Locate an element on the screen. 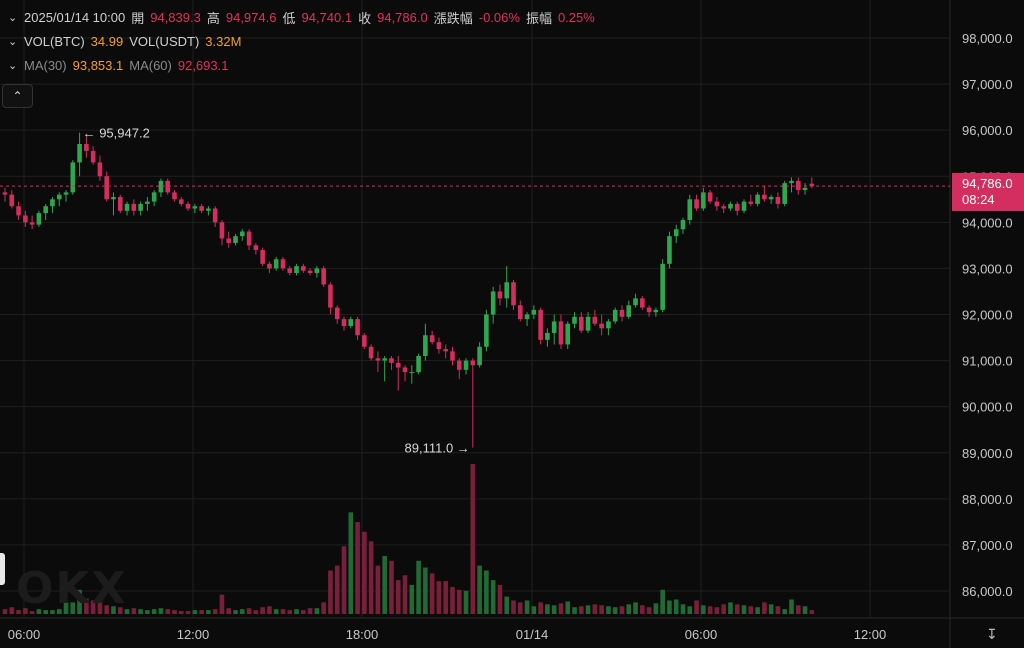 This screenshot has width=1024, height=648. vol-usdt-label: VOL(USDT) is located at coordinates (164, 41).